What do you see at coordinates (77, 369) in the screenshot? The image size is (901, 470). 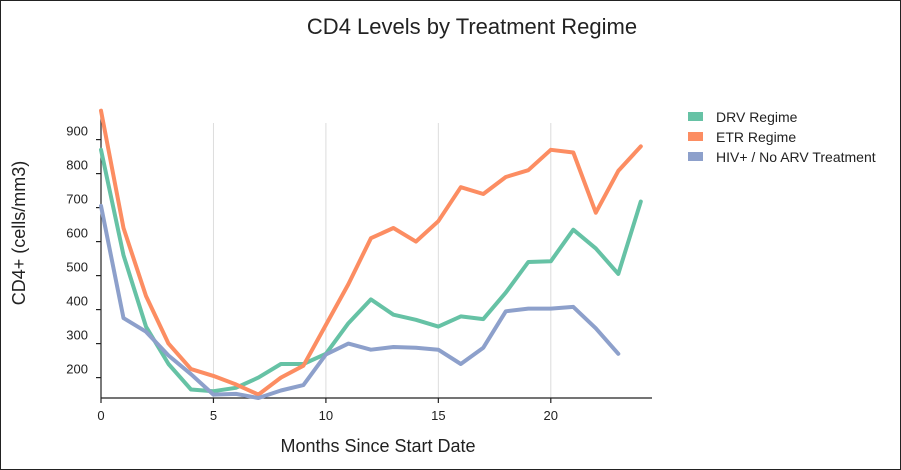 I see `y-tick-label: 200` at bounding box center [77, 369].